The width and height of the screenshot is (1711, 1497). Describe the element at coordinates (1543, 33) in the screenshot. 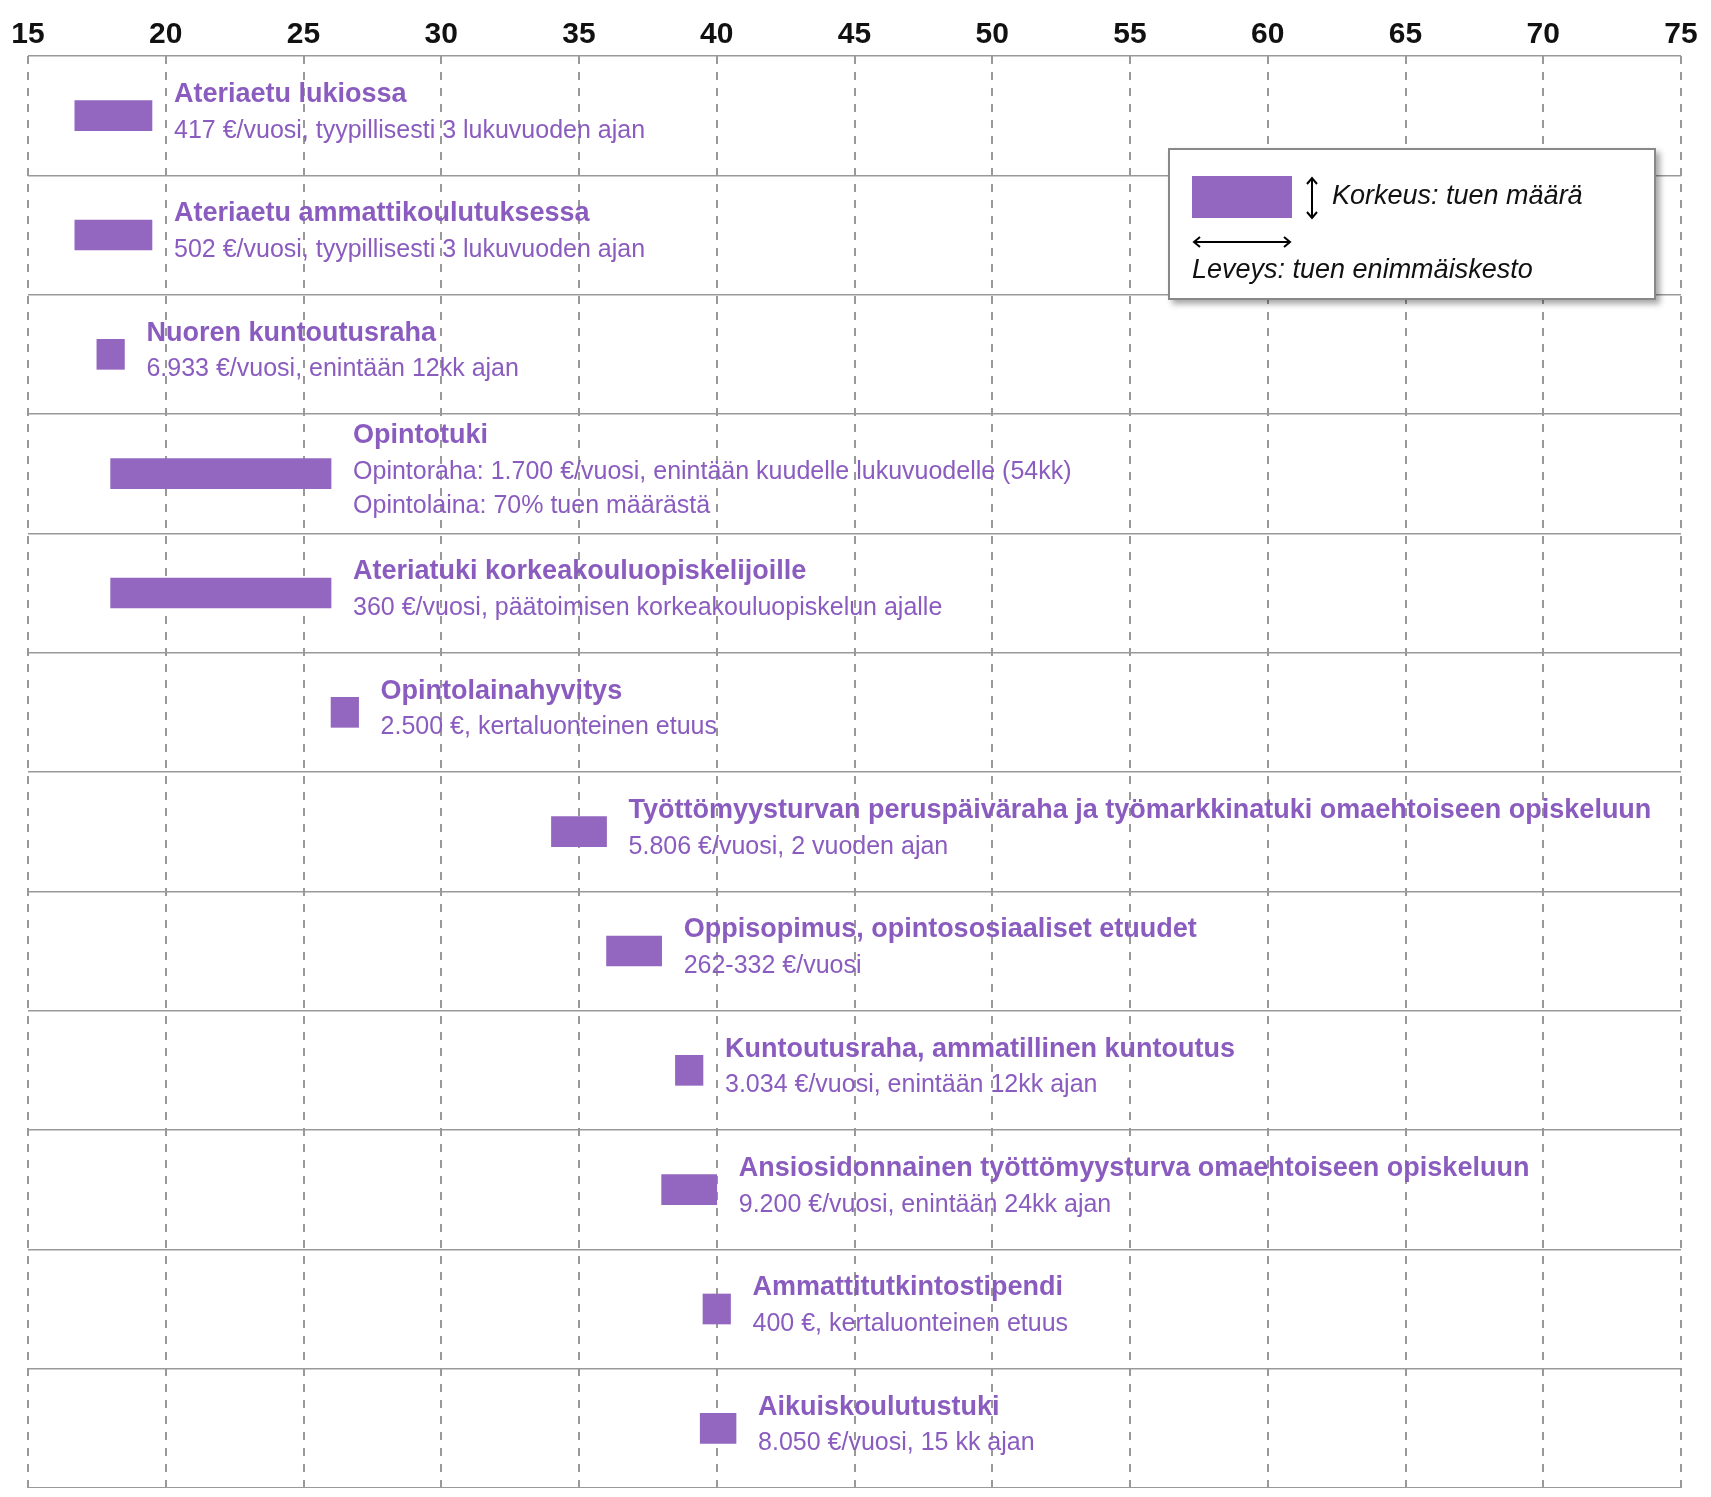

I see `x-tick-label: 70` at that location.